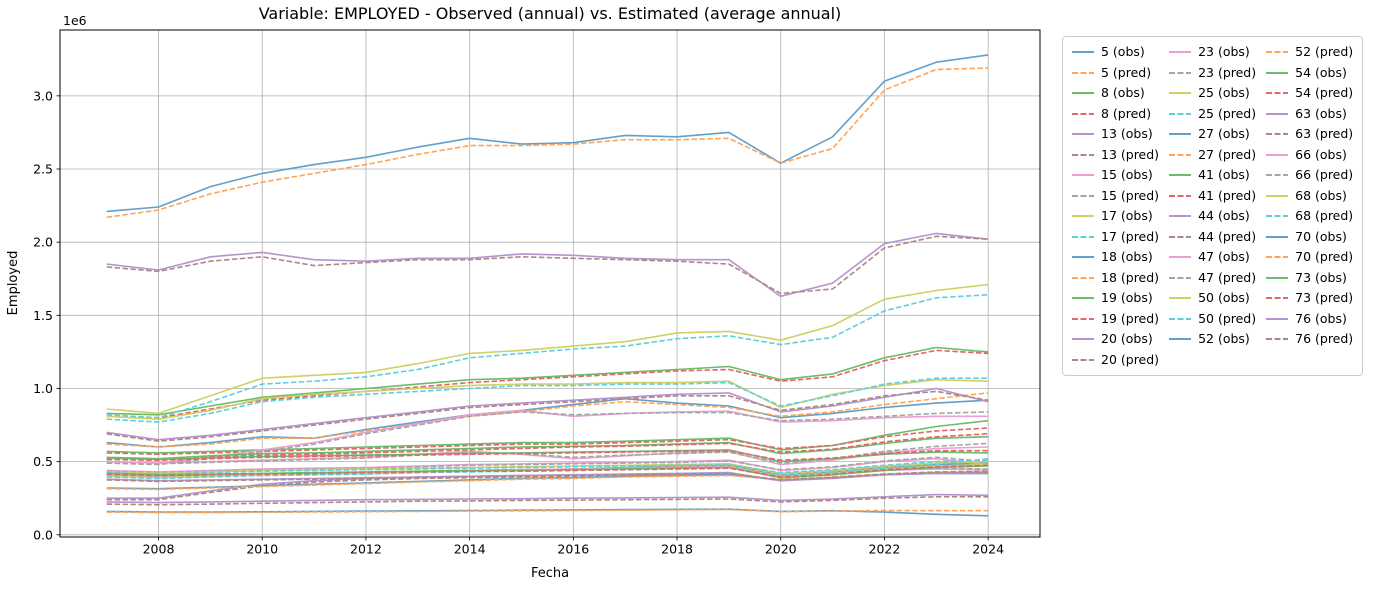  Describe the element at coordinates (1224, 215) in the screenshot. I see `legend-item-label: 44 (obs)` at that location.